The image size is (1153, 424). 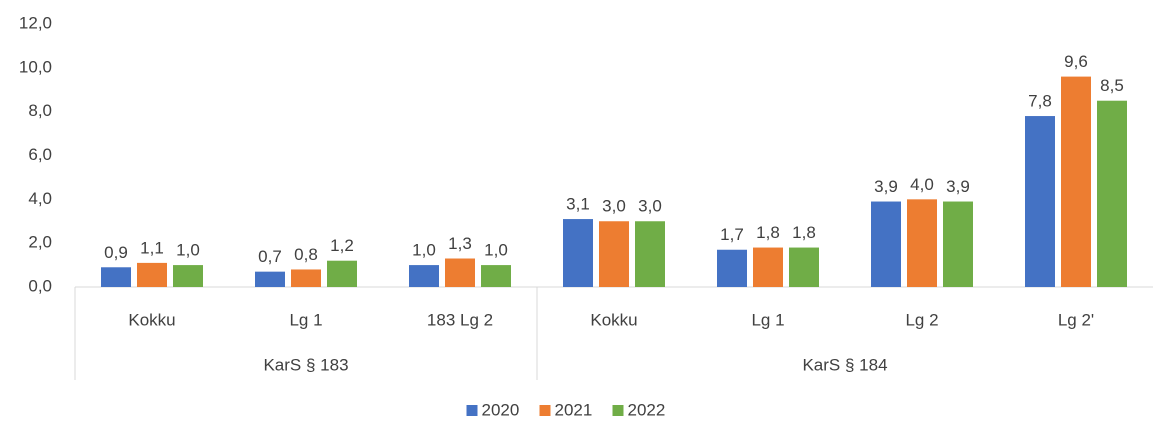 I want to click on y-tick-label: 8,0, so click(x=40, y=110).